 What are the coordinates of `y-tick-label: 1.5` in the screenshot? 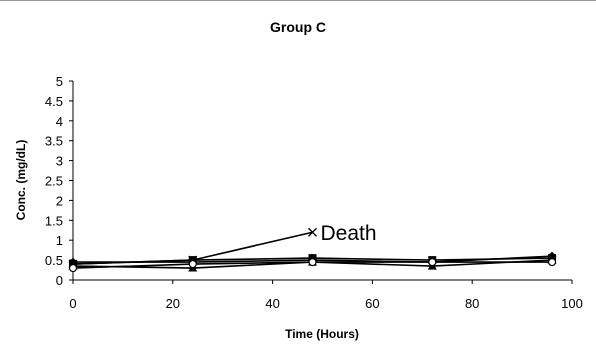 It's located at (54, 220).